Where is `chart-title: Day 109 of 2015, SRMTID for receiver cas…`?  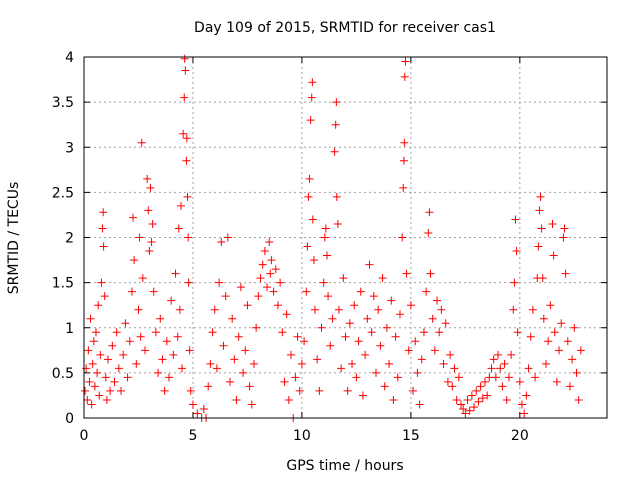 chart-title: Day 109 of 2015, SRMTID for receiver cas… is located at coordinates (345, 28).